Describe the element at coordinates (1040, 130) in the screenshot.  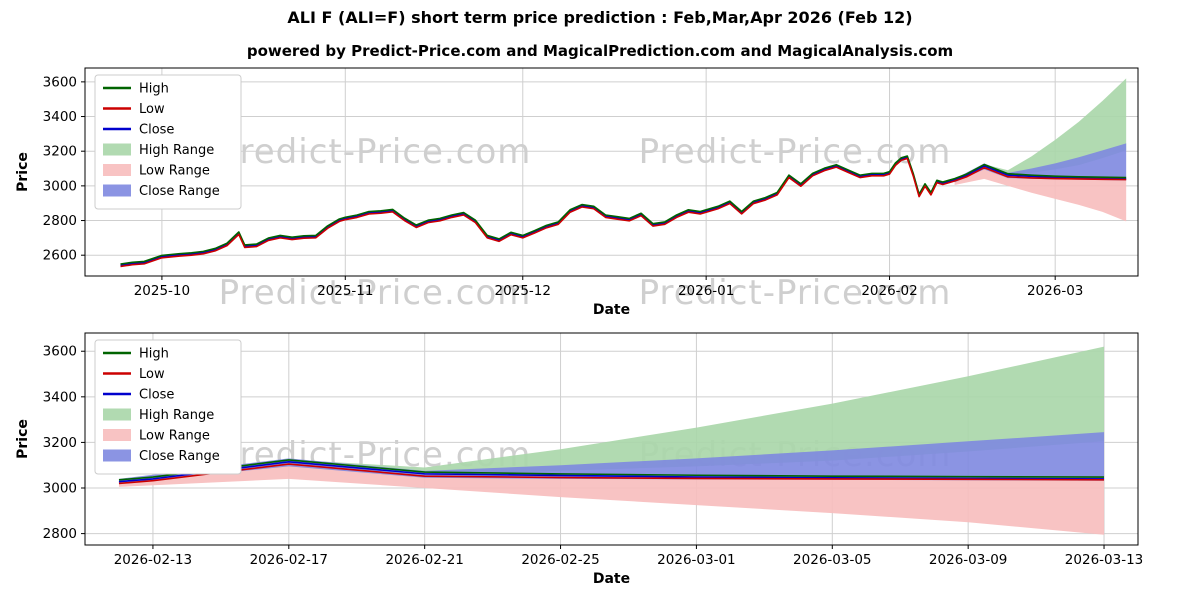
I see `band-high-range` at that location.